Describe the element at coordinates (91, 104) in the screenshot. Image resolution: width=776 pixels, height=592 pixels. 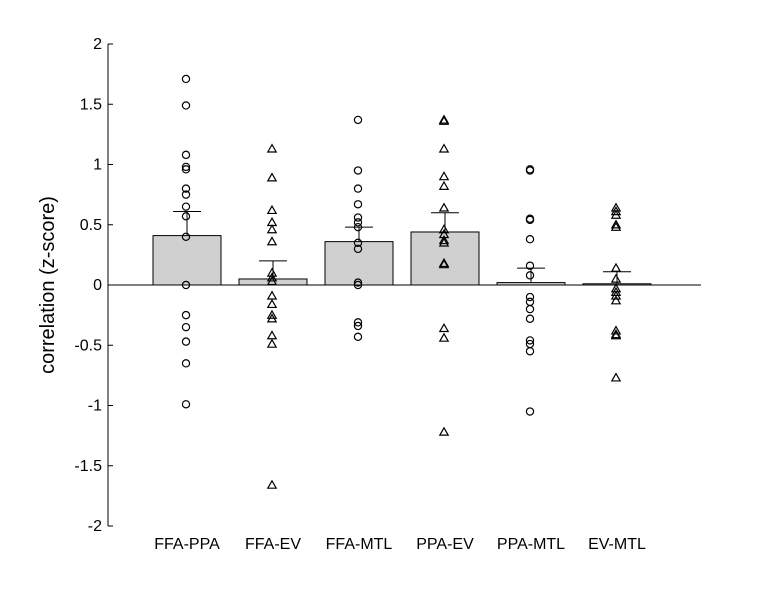
I see `y-tick-label: 1.5` at that location.